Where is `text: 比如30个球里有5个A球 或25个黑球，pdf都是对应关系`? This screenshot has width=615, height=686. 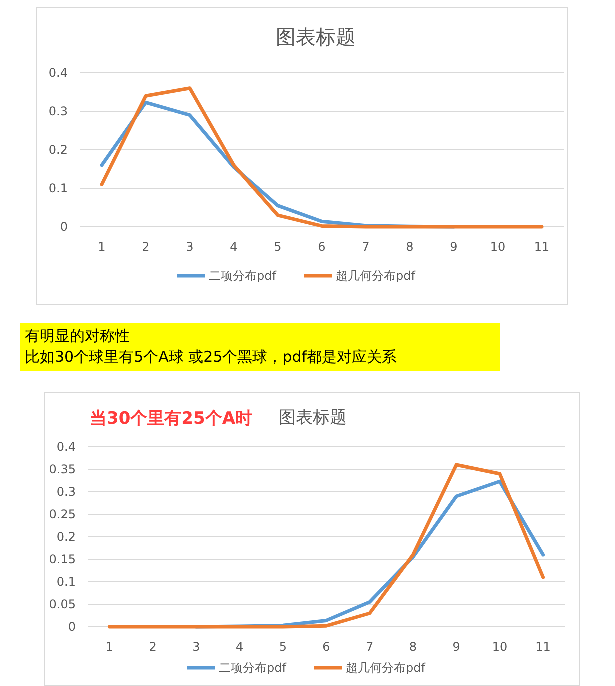
text: 比如30个球里有5个A球 或25个黑球，pdf都是对应关系 is located at coordinates (211, 357).